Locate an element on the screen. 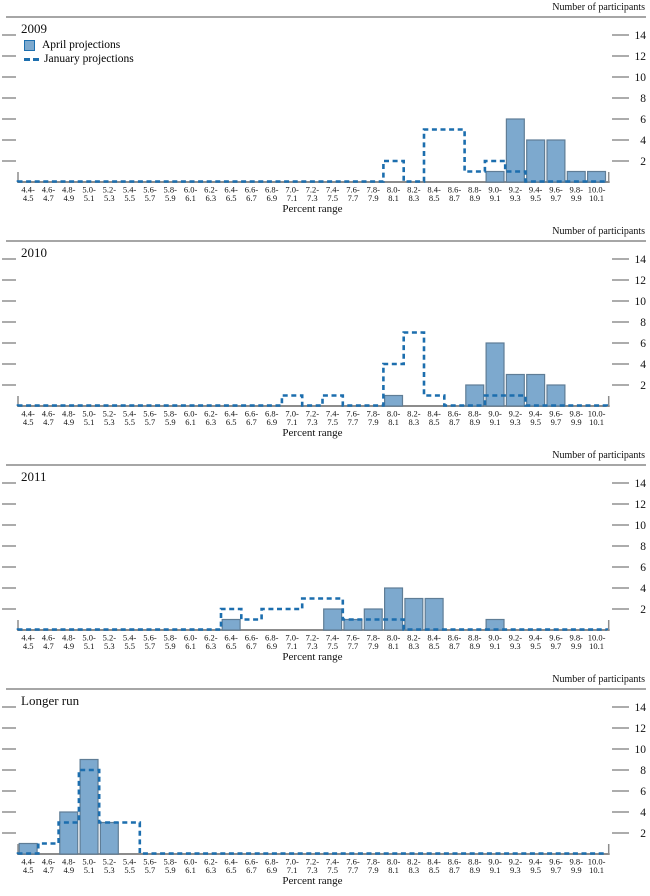 The width and height of the screenshot is (650, 896). legend-item-january: January projections is located at coordinates (79, 59).